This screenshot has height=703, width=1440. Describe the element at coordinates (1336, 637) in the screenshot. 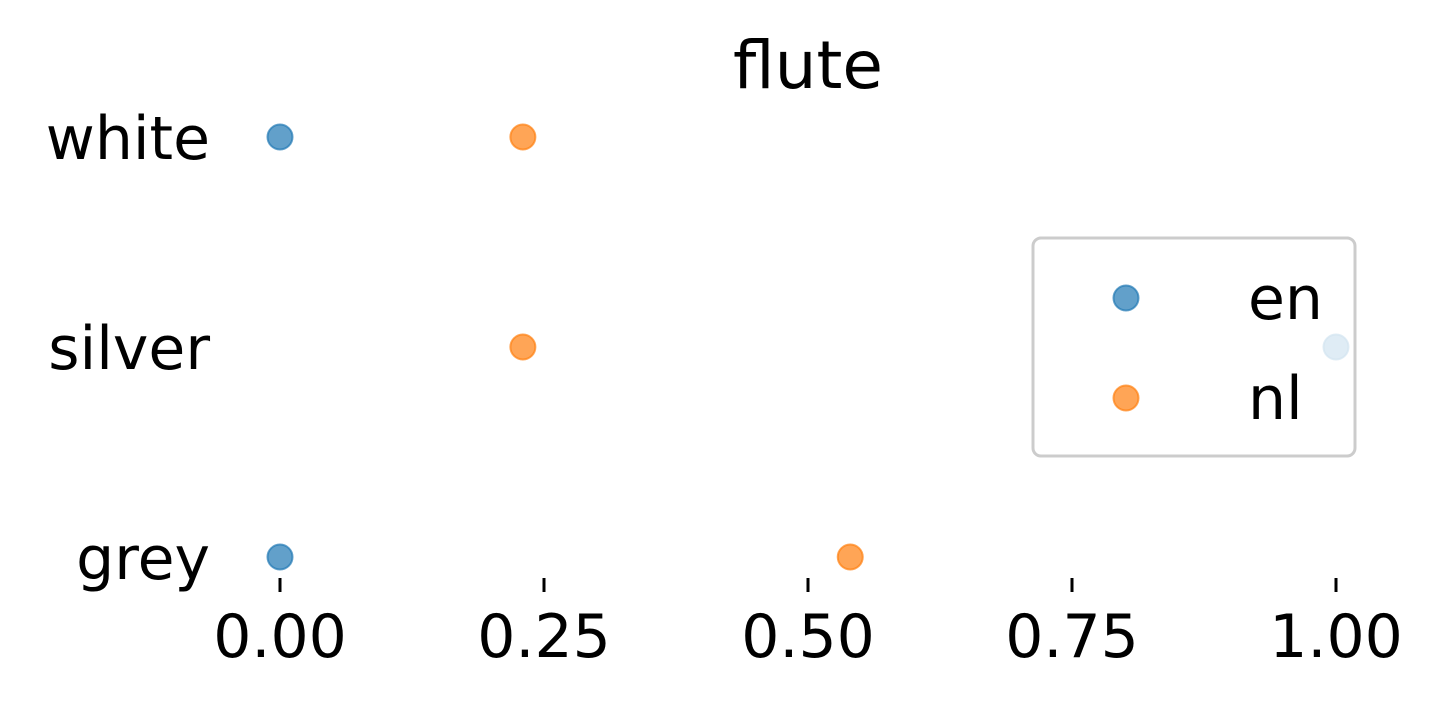

I see `x-tick-label: 1.00` at that location.